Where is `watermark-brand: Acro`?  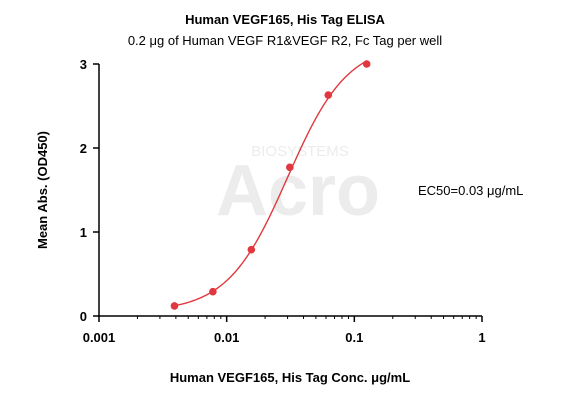
watermark-brand: Acro is located at coordinates (298, 191).